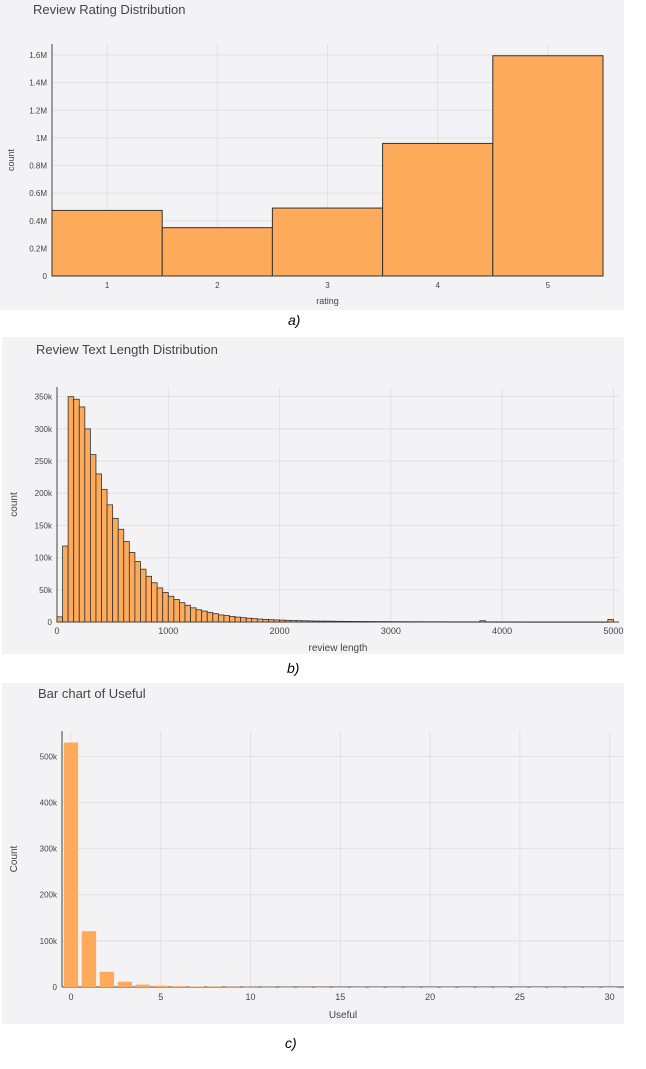 This screenshot has width=646, height=1069. What do you see at coordinates (38, 110) in the screenshot?
I see `y-tick-label: 1.2M` at bounding box center [38, 110].